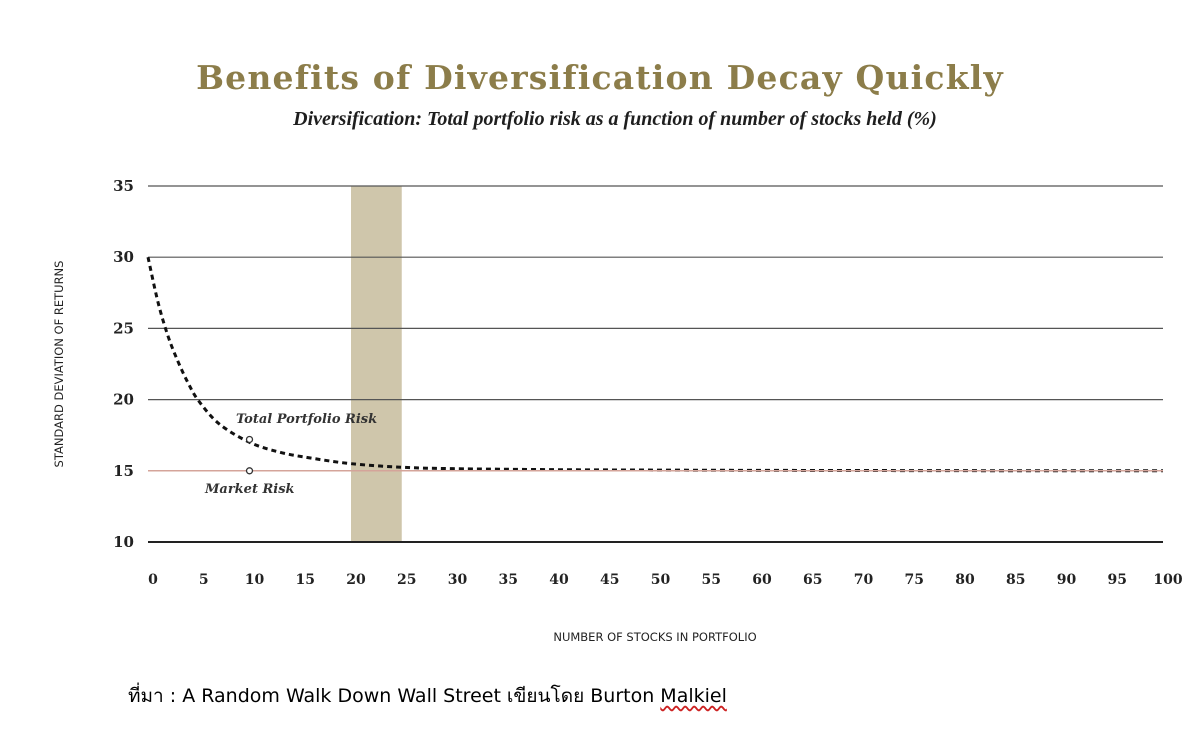 Image resolution: width=1200 pixels, height=749 pixels. Describe the element at coordinates (458, 580) in the screenshot. I see `x-tick-label-30: 30` at that location.